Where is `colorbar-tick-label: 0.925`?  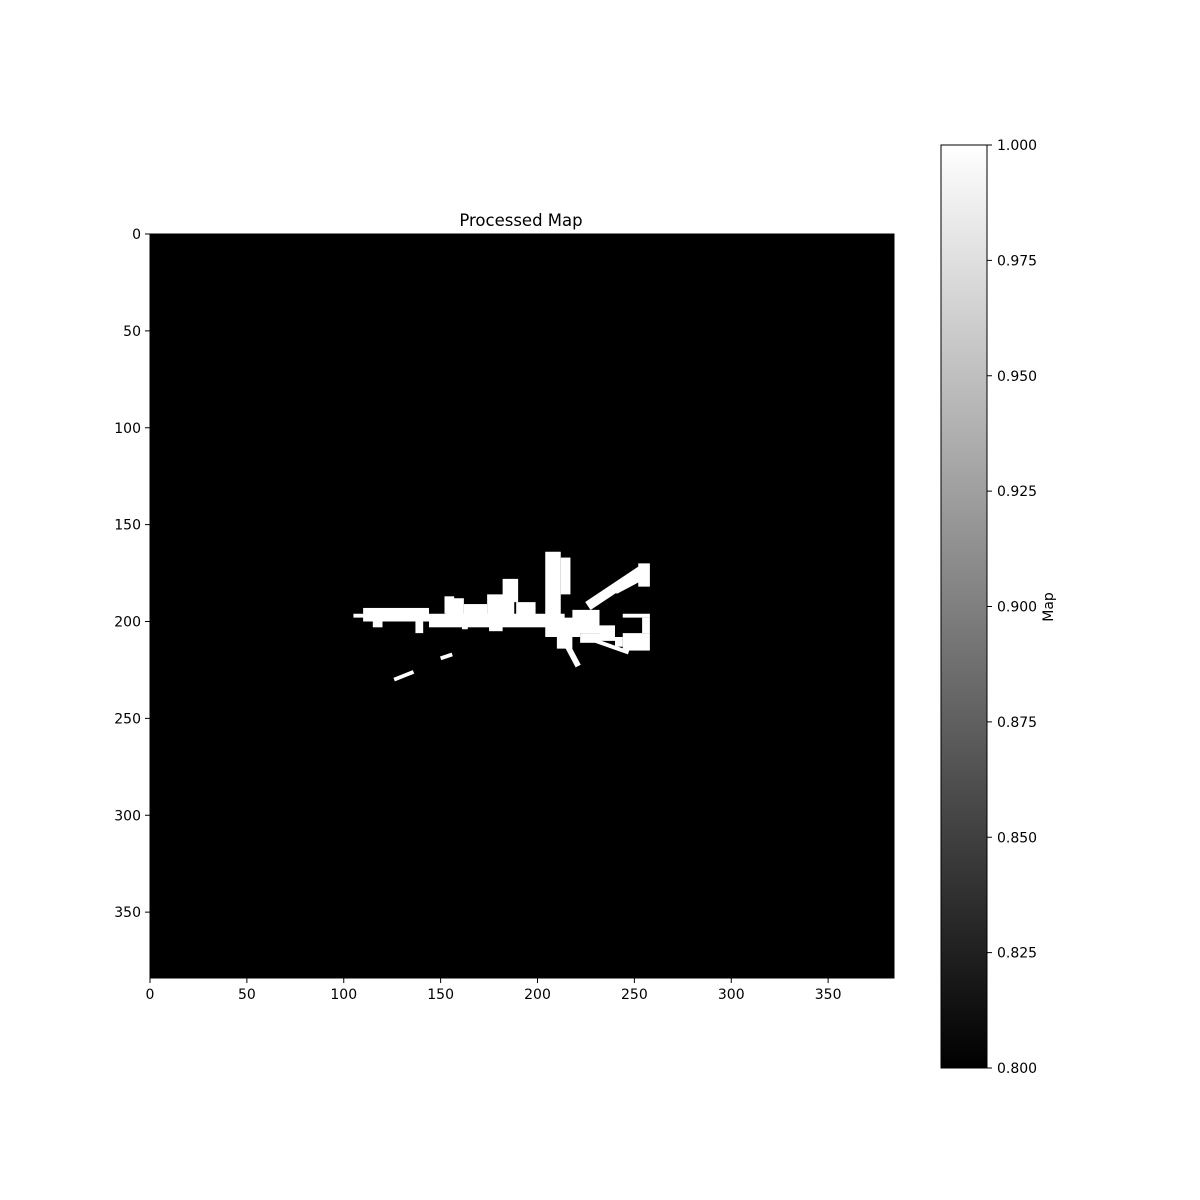 colorbar-tick-label: 0.925 is located at coordinates (1017, 492).